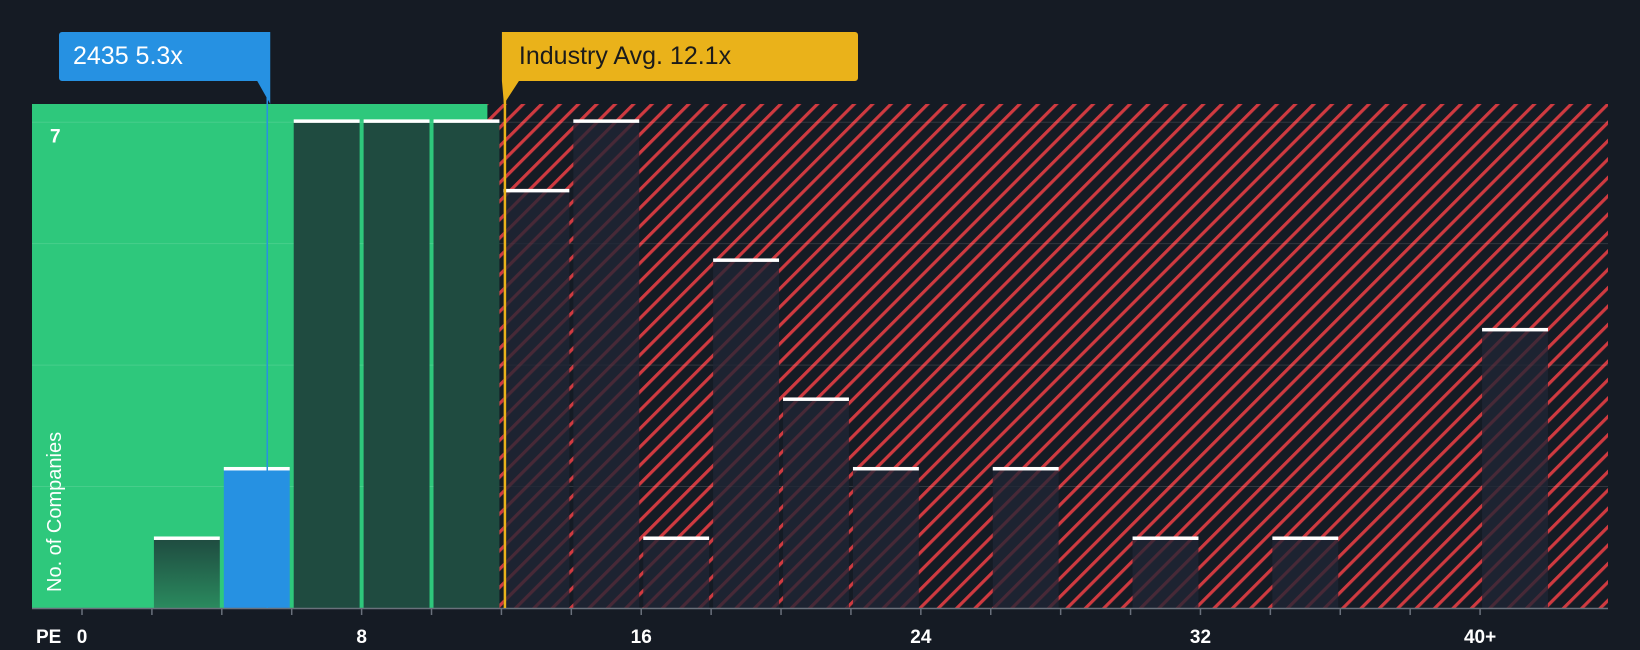 This screenshot has width=1640, height=650. I want to click on x-tick-label: 32, so click(1200, 637).